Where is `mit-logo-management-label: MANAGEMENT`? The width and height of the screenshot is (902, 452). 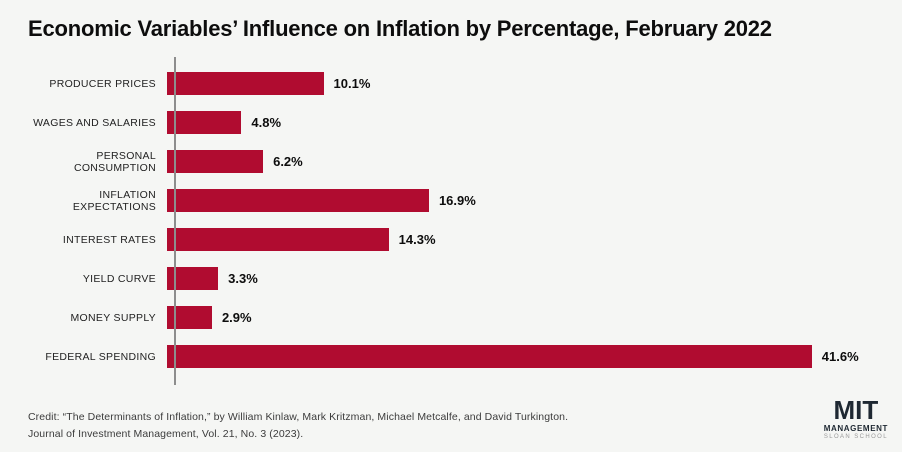
mit-logo-management-label: MANAGEMENT is located at coordinates (855, 428).